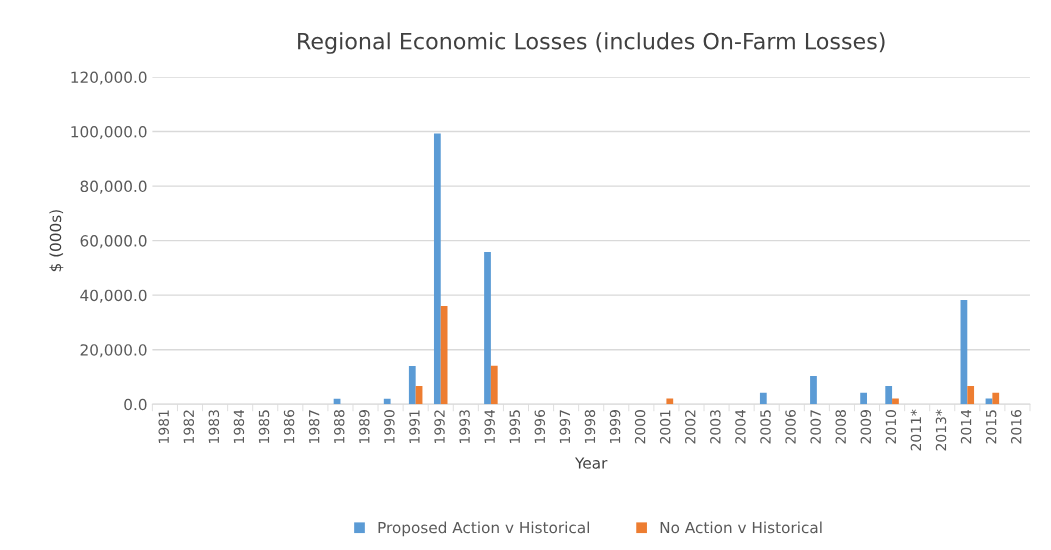 This screenshot has height=550, width=1051. What do you see at coordinates (591, 463) in the screenshot?
I see `x-axis-title: Year` at bounding box center [591, 463].